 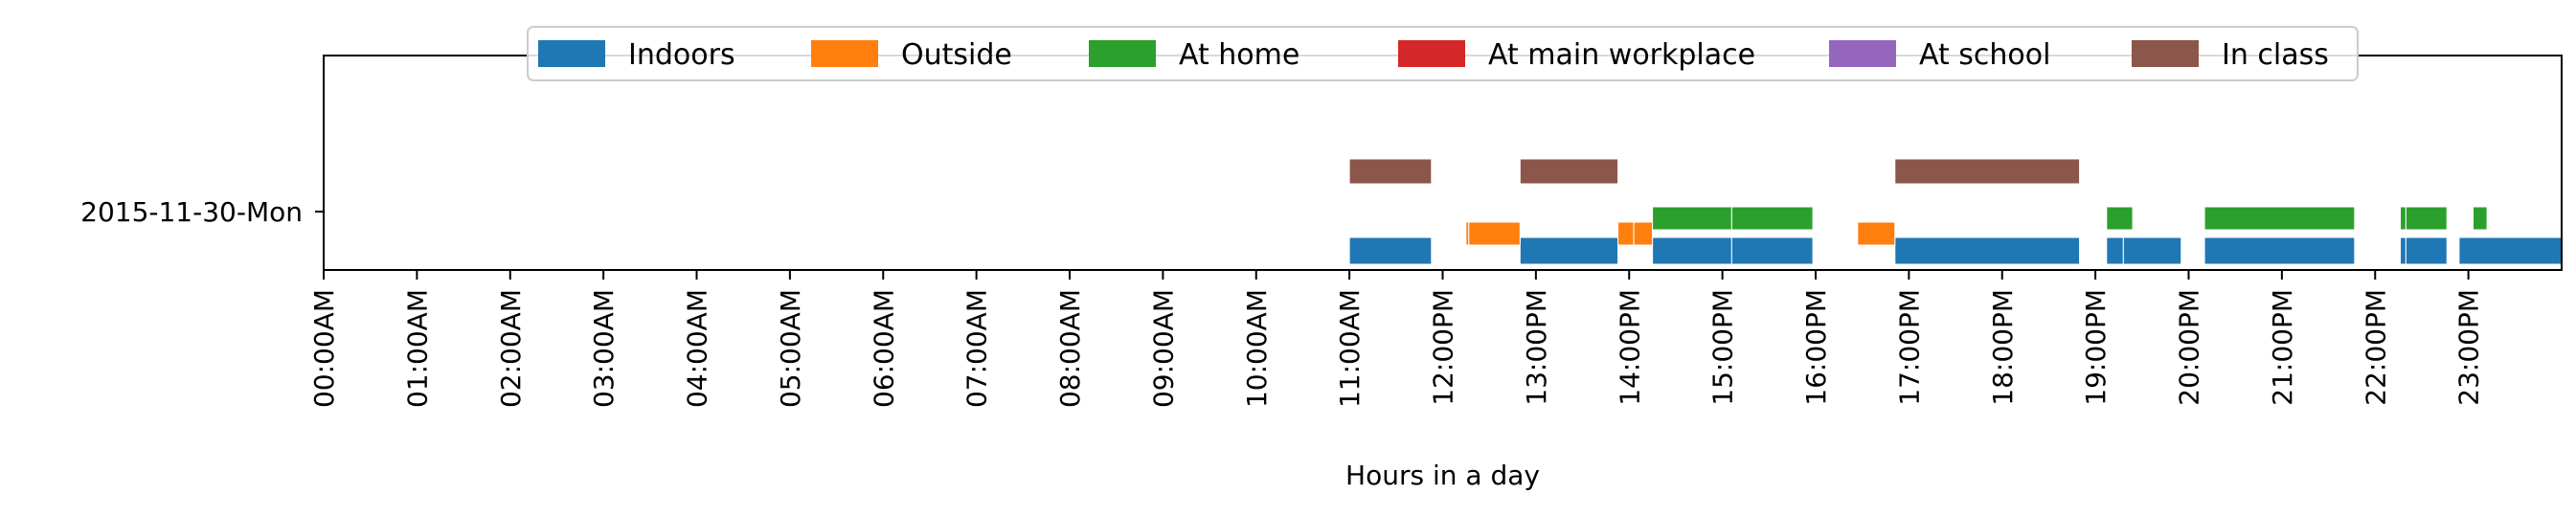 What do you see at coordinates (1985, 55) in the screenshot?
I see `at-school-legend-label: At school` at bounding box center [1985, 55].